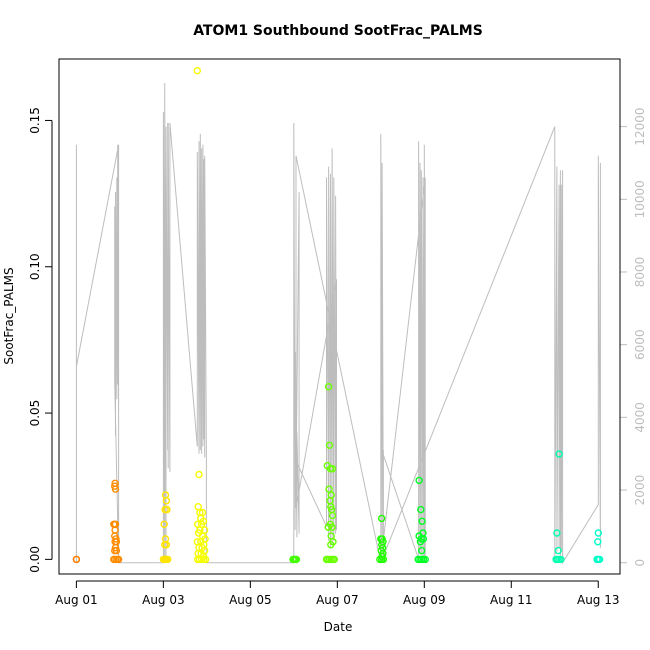 The height and width of the screenshot is (650, 650). I want to click on y-tick-label: 0.15, so click(35, 120).